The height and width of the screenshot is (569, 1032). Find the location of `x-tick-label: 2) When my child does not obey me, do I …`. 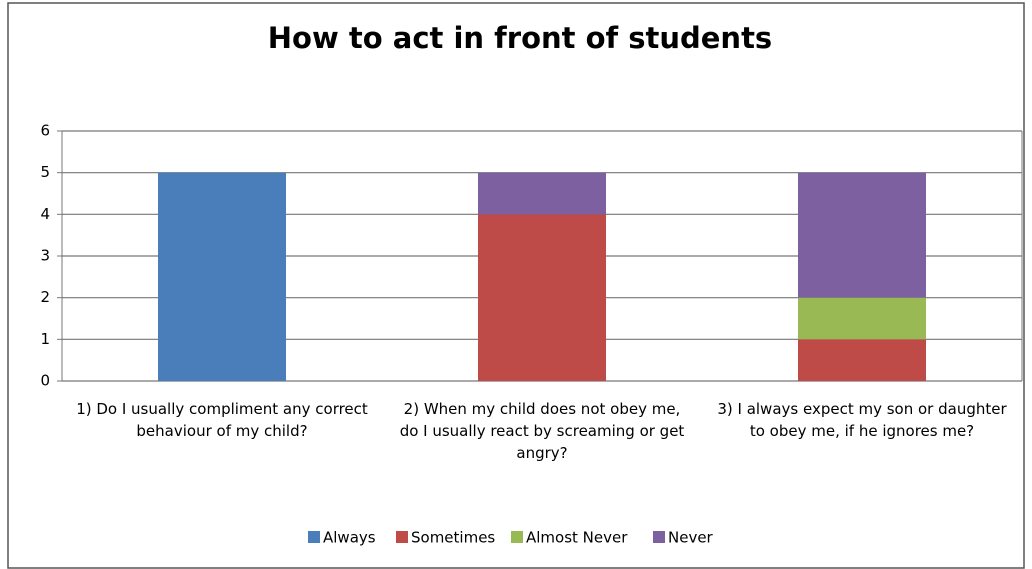

x-tick-label: 2) When my child does not obey me, do I … is located at coordinates (542, 431).